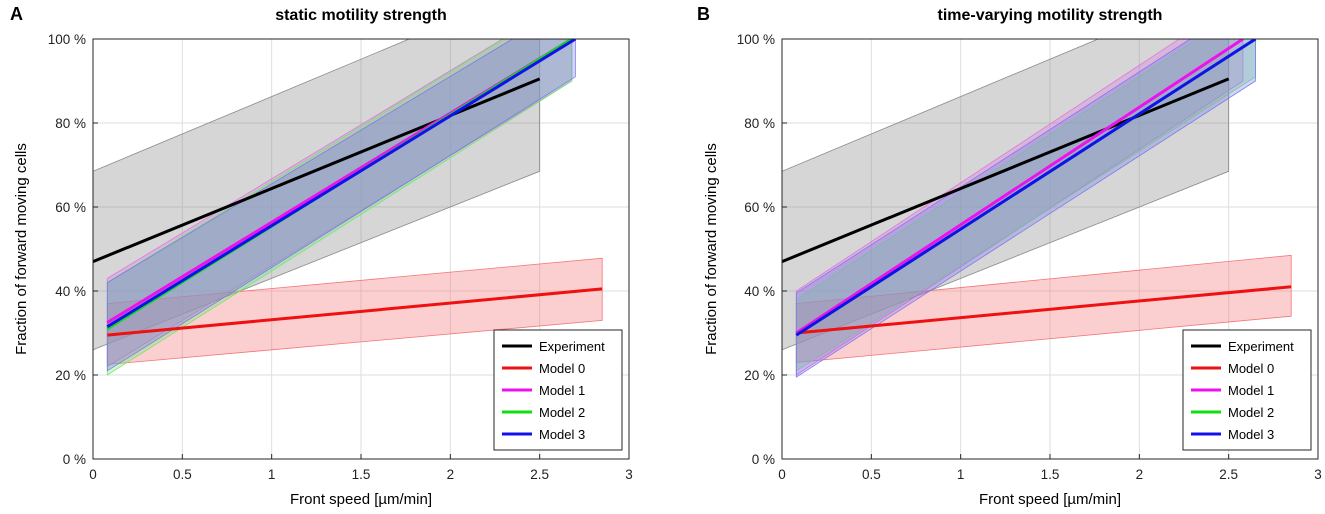 The image size is (1325, 514). Describe the element at coordinates (703, 14) in the screenshot. I see `panel-letter: B` at that location.